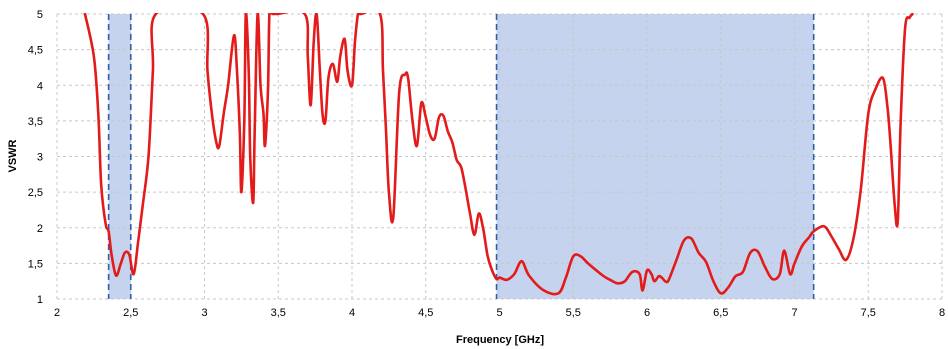 Image resolution: width=948 pixels, height=349 pixels. Describe the element at coordinates (40, 229) in the screenshot. I see `y-tick-label: 2` at that location.